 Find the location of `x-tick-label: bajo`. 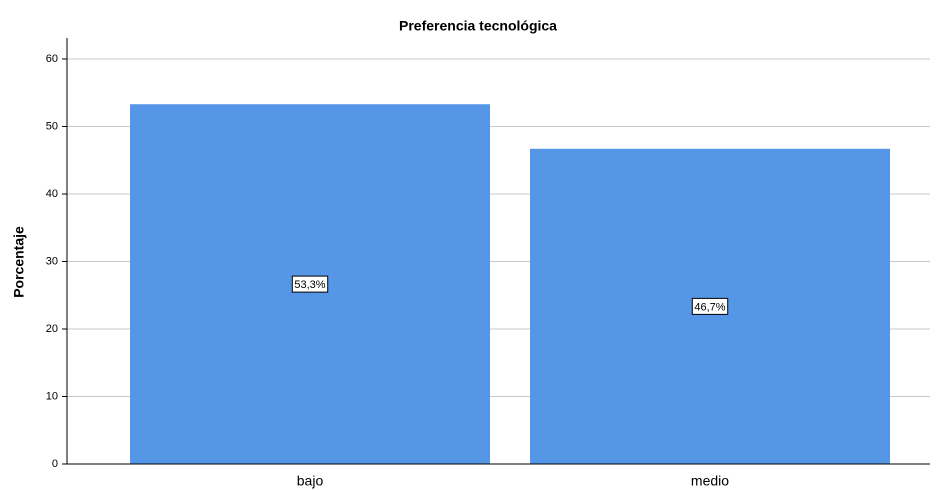

x-tick-label: bajo is located at coordinates (310, 481).